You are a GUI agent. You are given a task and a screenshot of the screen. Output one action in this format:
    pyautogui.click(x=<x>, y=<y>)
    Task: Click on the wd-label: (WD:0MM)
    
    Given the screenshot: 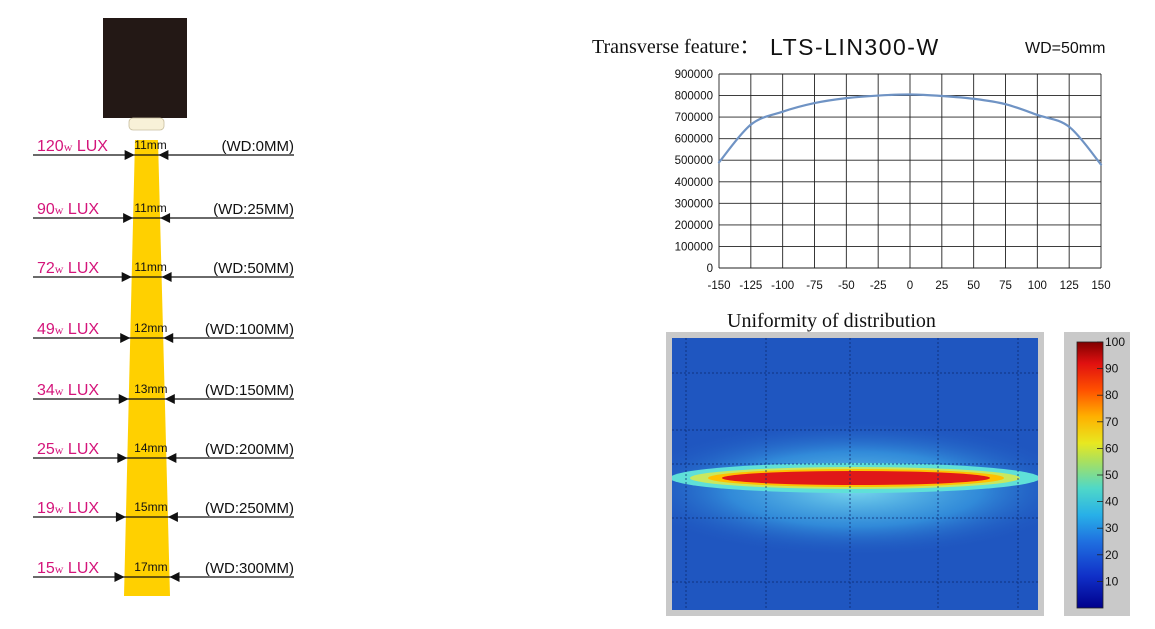 What is the action you would take?
    pyautogui.click(x=258, y=146)
    